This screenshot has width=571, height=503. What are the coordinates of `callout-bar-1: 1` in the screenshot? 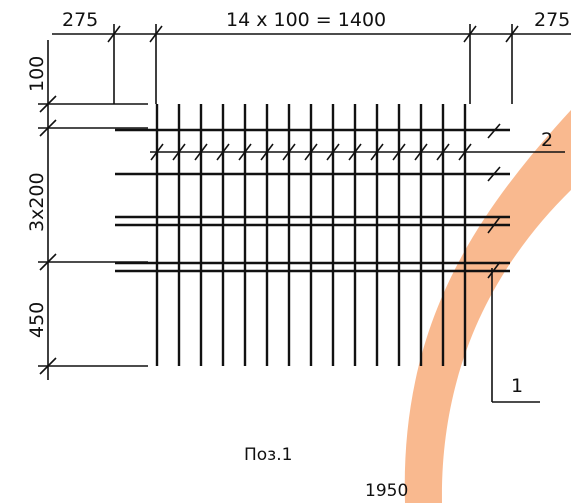 It's located at (517, 386).